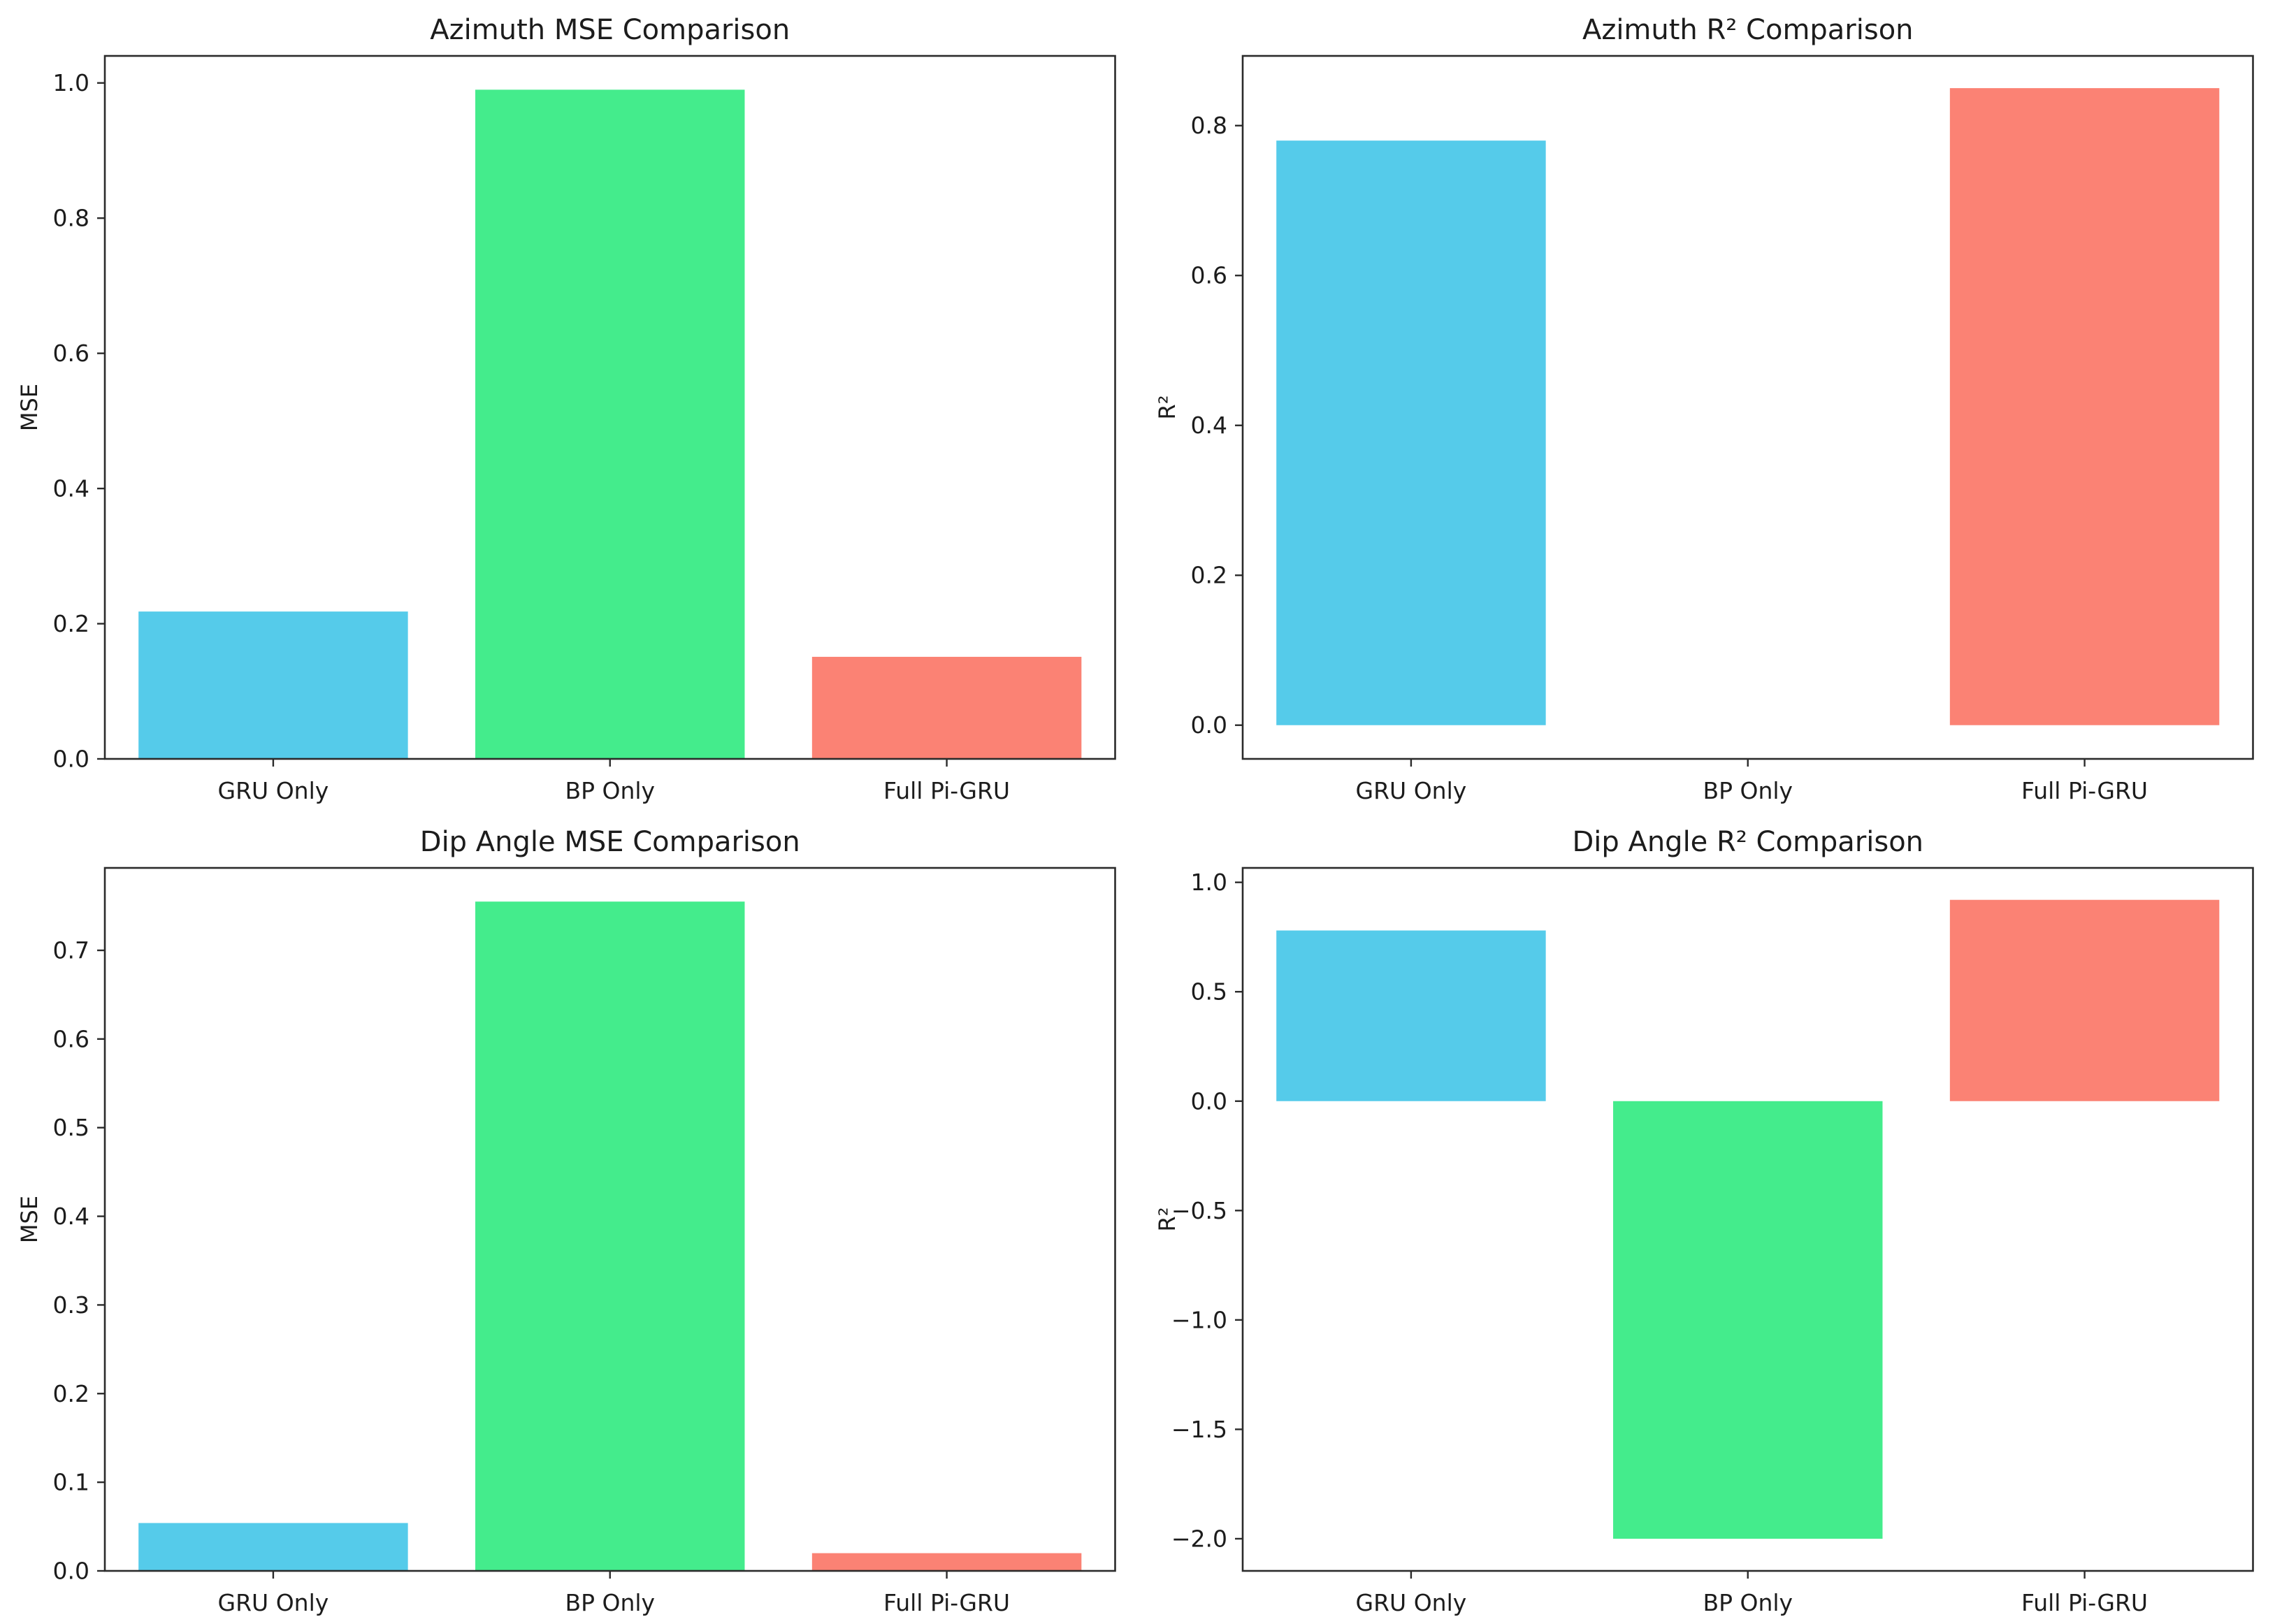 This screenshot has width=2275, height=1624. What do you see at coordinates (610, 842) in the screenshot?
I see `chart-title: Dip Angle MSE Comparison` at bounding box center [610, 842].